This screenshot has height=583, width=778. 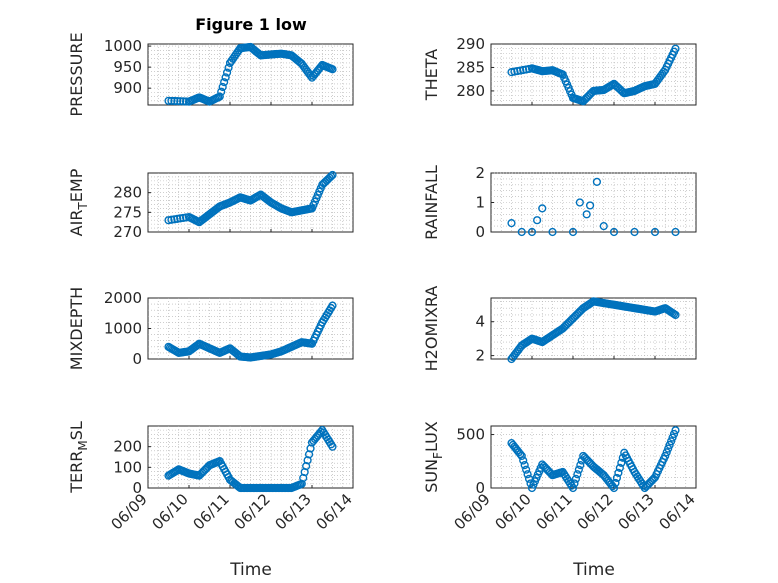 I want to click on y-tick-label: 950, so click(x=127, y=67).